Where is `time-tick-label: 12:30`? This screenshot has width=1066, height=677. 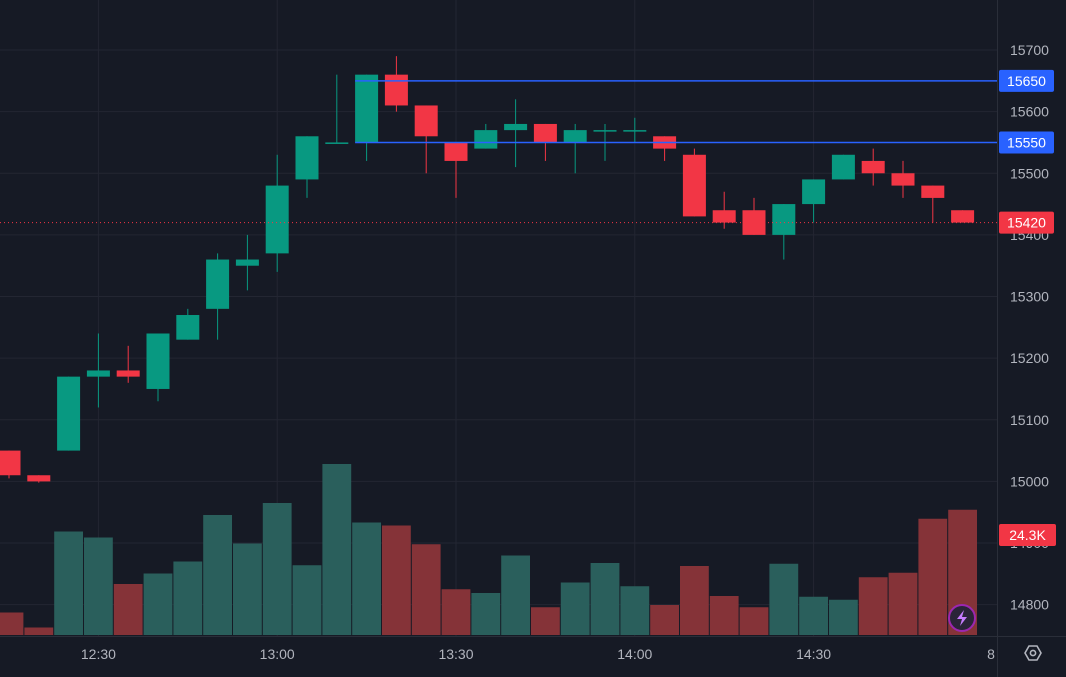 time-tick-label: 12:30 is located at coordinates (98, 654).